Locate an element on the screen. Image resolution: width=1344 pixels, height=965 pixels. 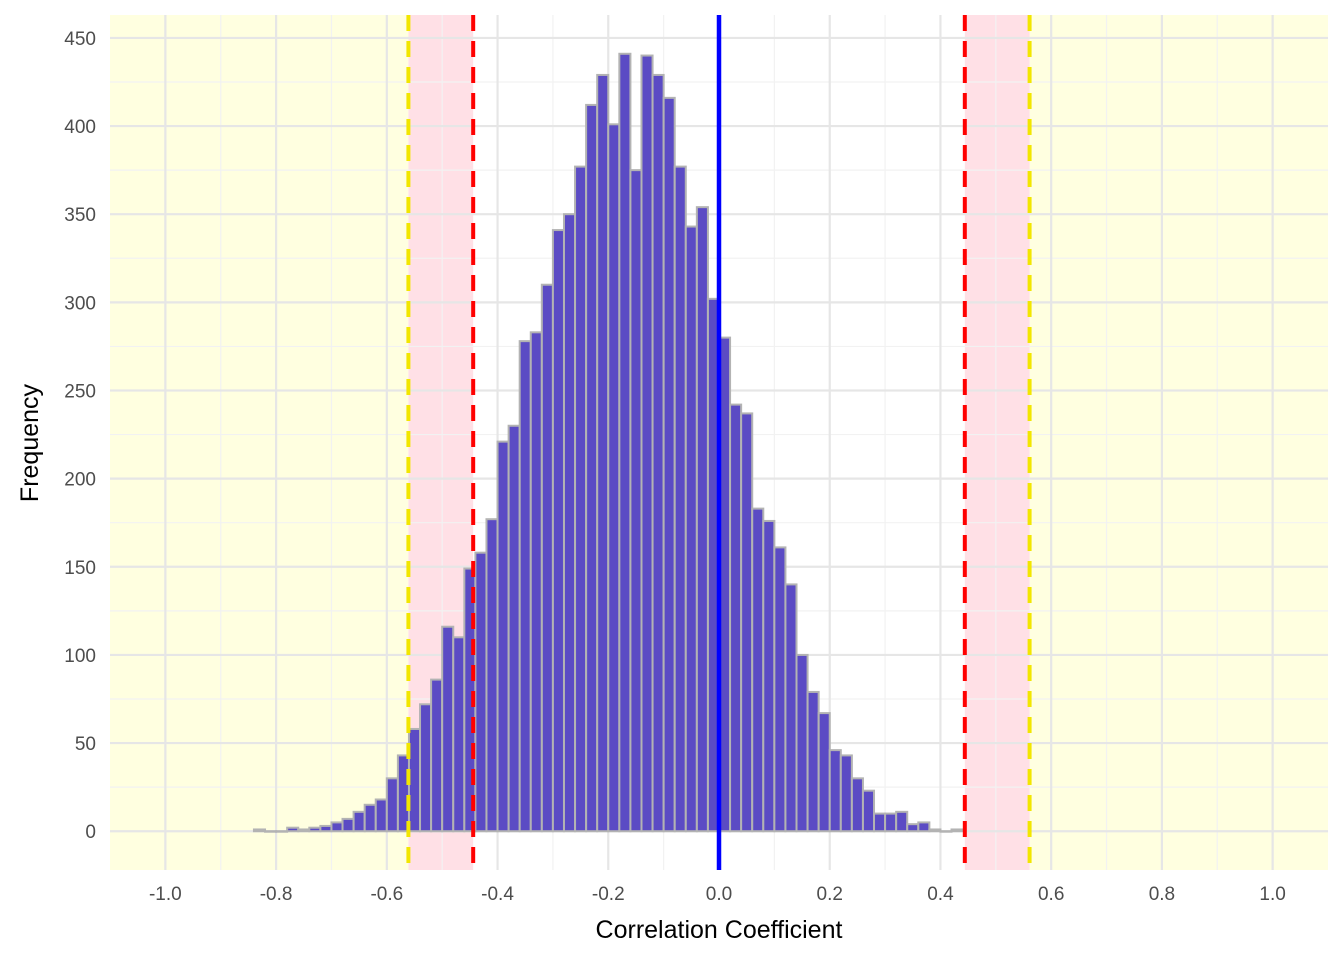
y-tick-label: 100 is located at coordinates (80, 656).